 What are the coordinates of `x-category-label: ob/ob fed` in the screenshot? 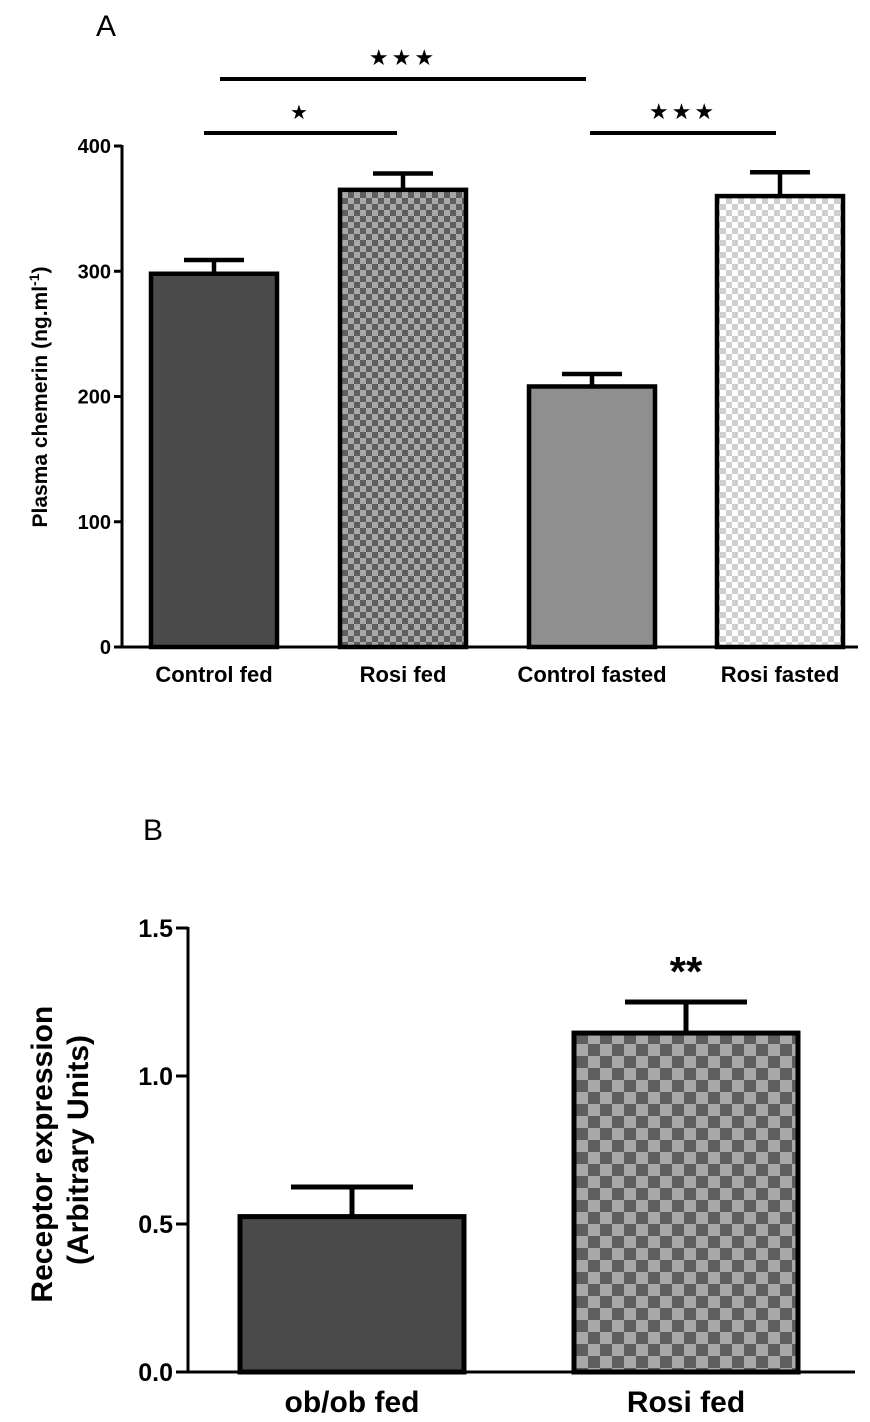 It's located at (352, 1402).